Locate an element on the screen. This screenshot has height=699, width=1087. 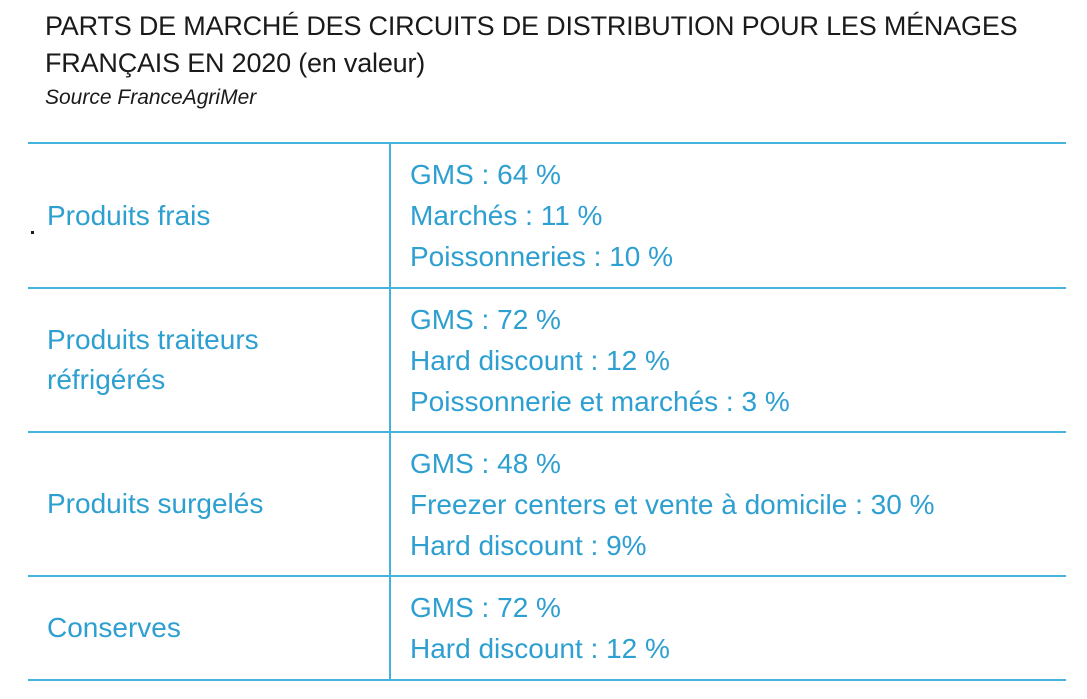
row-label: Conserves is located at coordinates (114, 627).